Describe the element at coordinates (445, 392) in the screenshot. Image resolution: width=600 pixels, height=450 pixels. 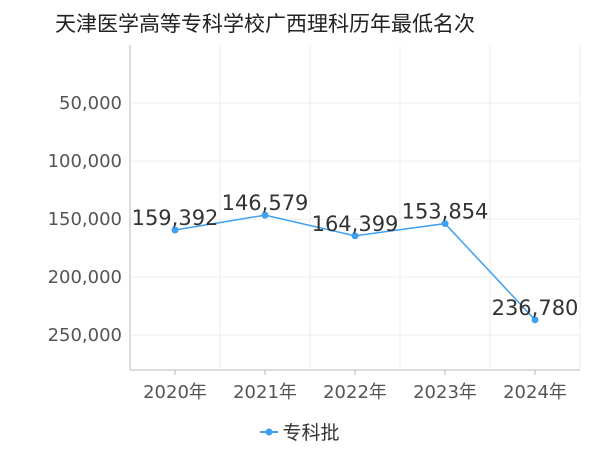
I see `x-tick-label: 2023年` at that location.